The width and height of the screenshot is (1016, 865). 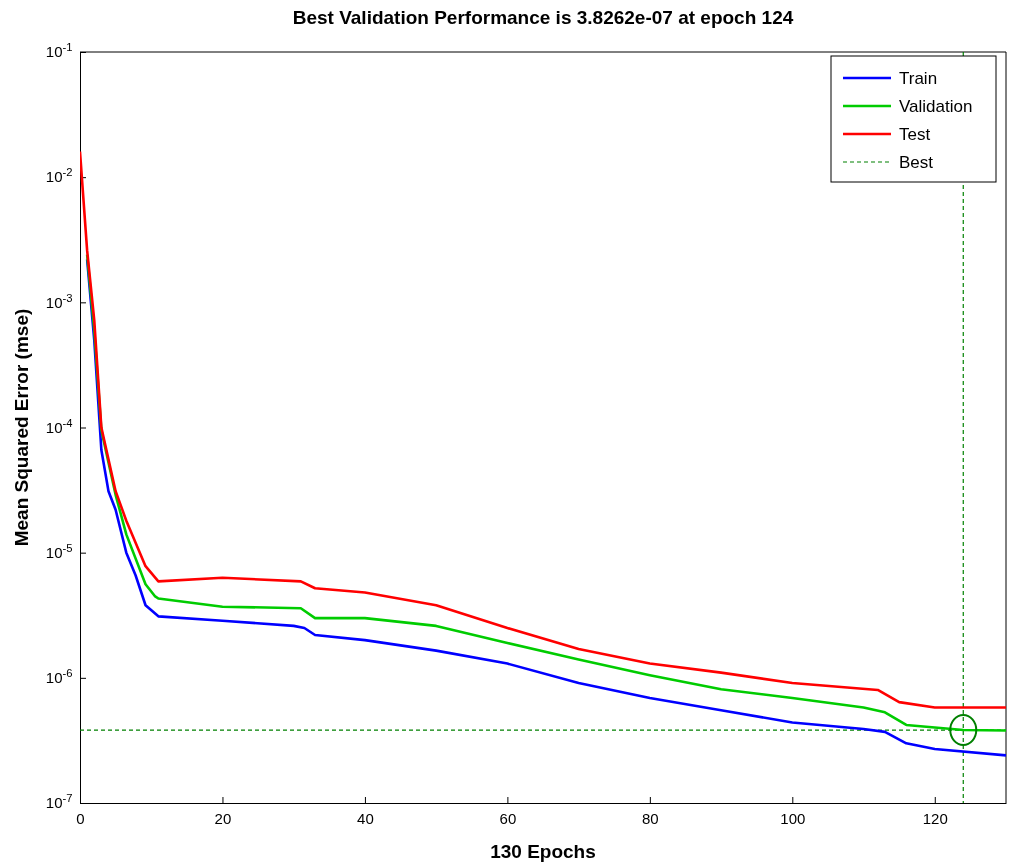 I want to click on x-tick-label: 80, so click(x=650, y=818).